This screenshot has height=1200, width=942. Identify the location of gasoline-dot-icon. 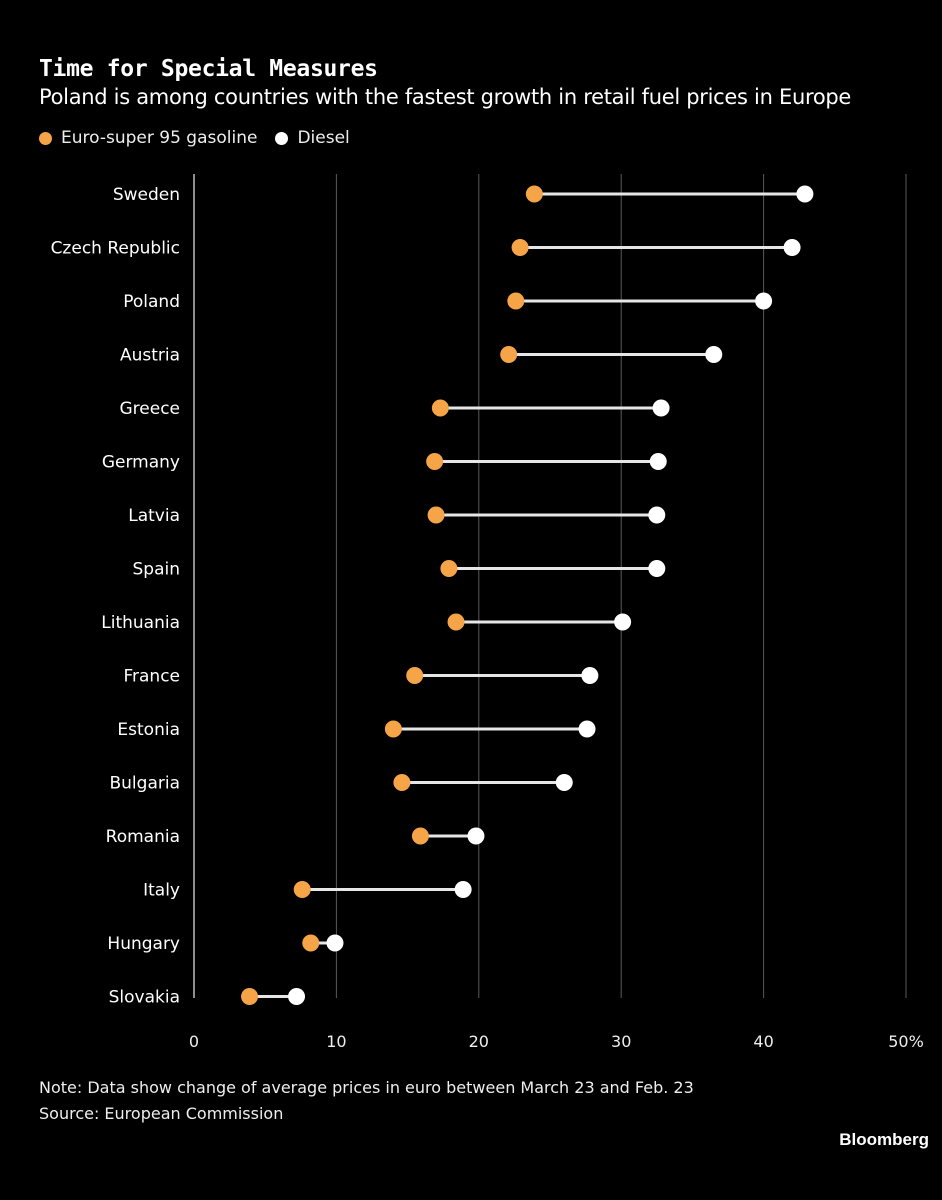
(45, 138).